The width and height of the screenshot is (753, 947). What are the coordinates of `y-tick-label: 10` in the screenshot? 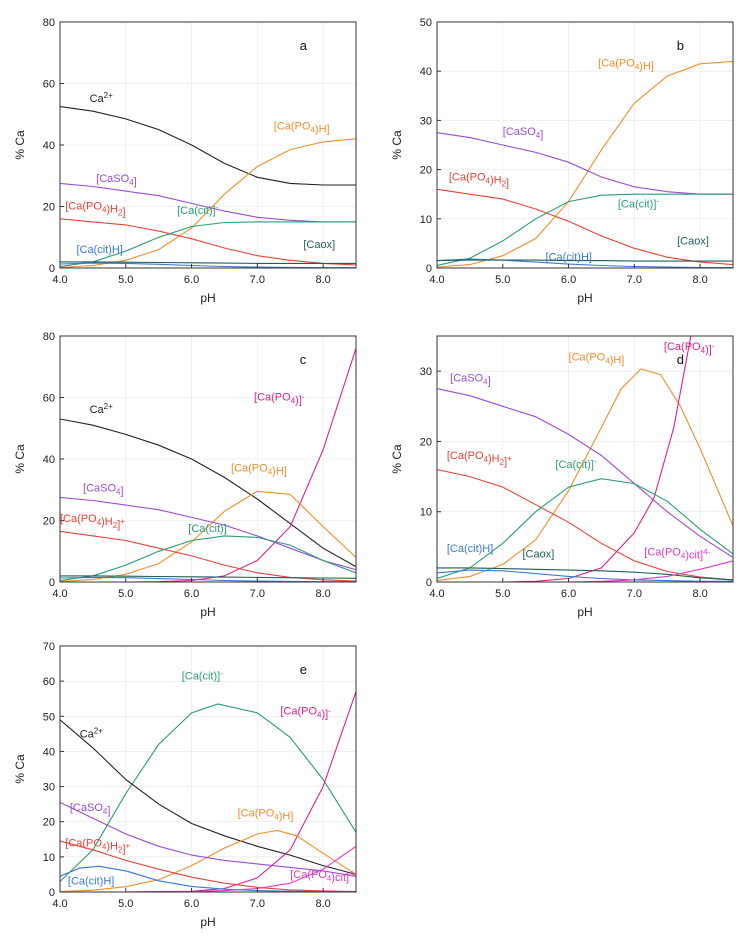 It's located at (49, 858).